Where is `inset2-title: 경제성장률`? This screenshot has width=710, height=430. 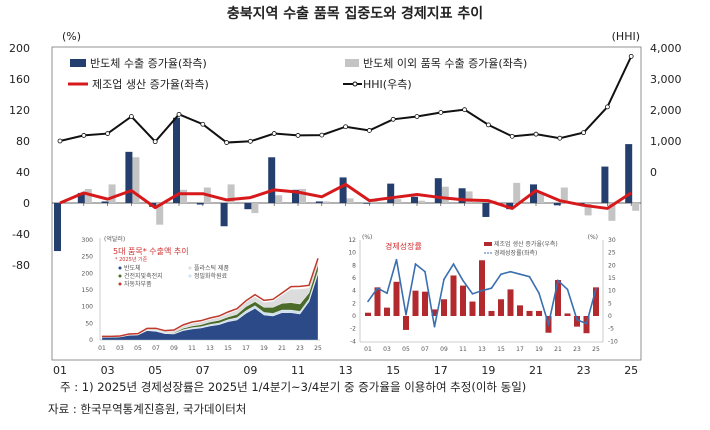 inset2-title: 경제성장률 is located at coordinates (403, 246).